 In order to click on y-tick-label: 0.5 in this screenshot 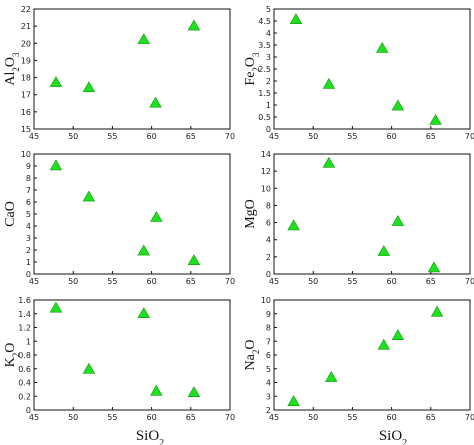, I will do `click(264, 117)`.